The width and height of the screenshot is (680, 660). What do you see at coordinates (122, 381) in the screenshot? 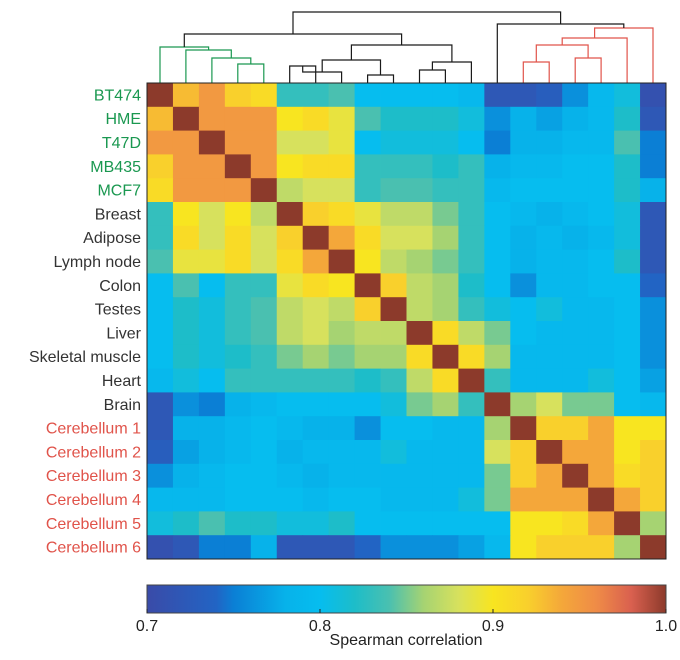
I see `row-label: Heart` at bounding box center [122, 381].